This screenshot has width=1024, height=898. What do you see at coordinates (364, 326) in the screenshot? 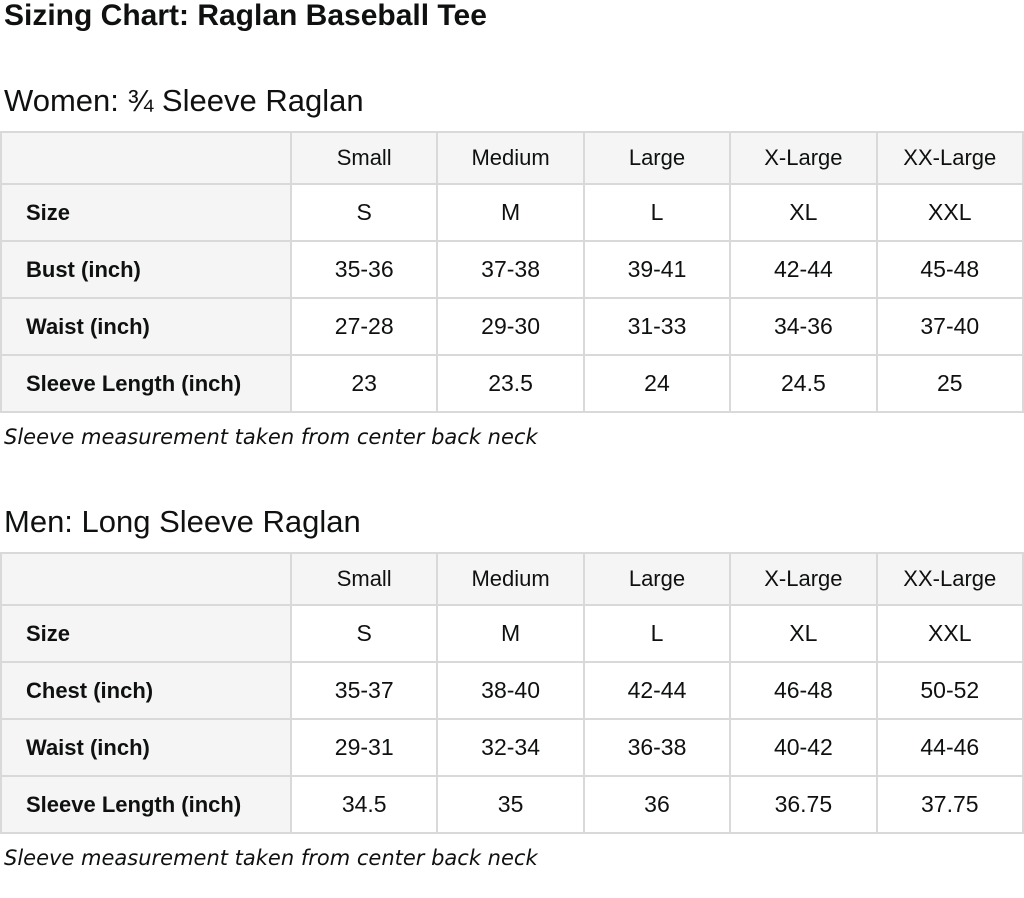
I see `size-value-cell: 27-28` at bounding box center [364, 326].